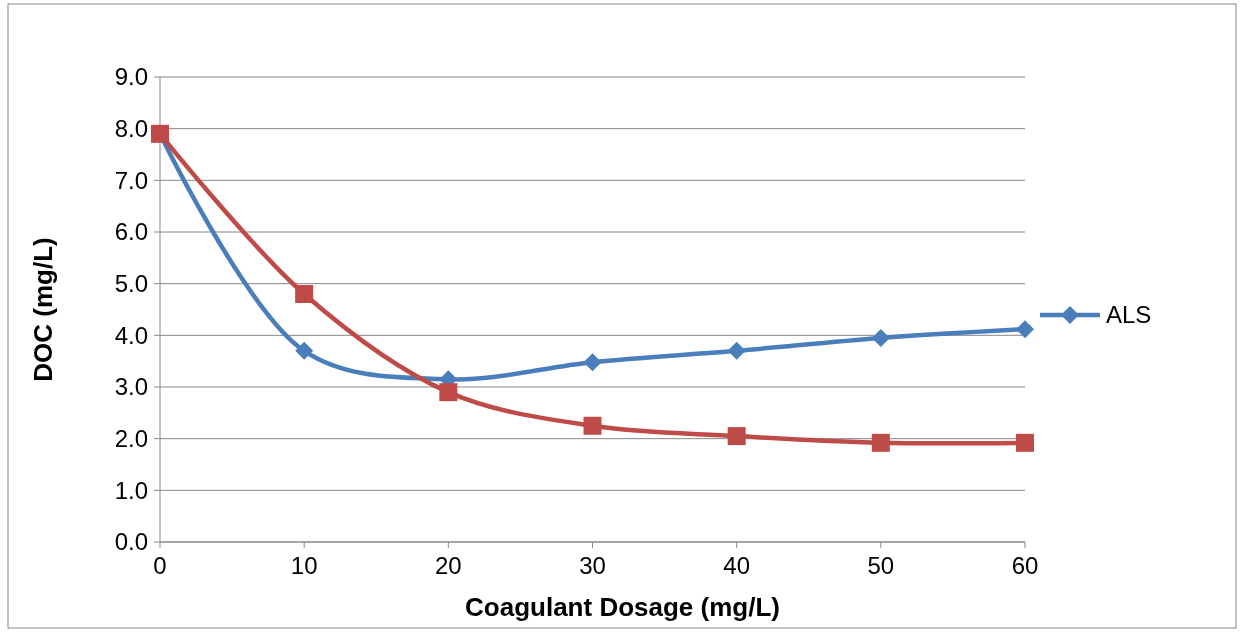  What do you see at coordinates (304, 565) in the screenshot?
I see `x-tick-label: 10` at bounding box center [304, 565].